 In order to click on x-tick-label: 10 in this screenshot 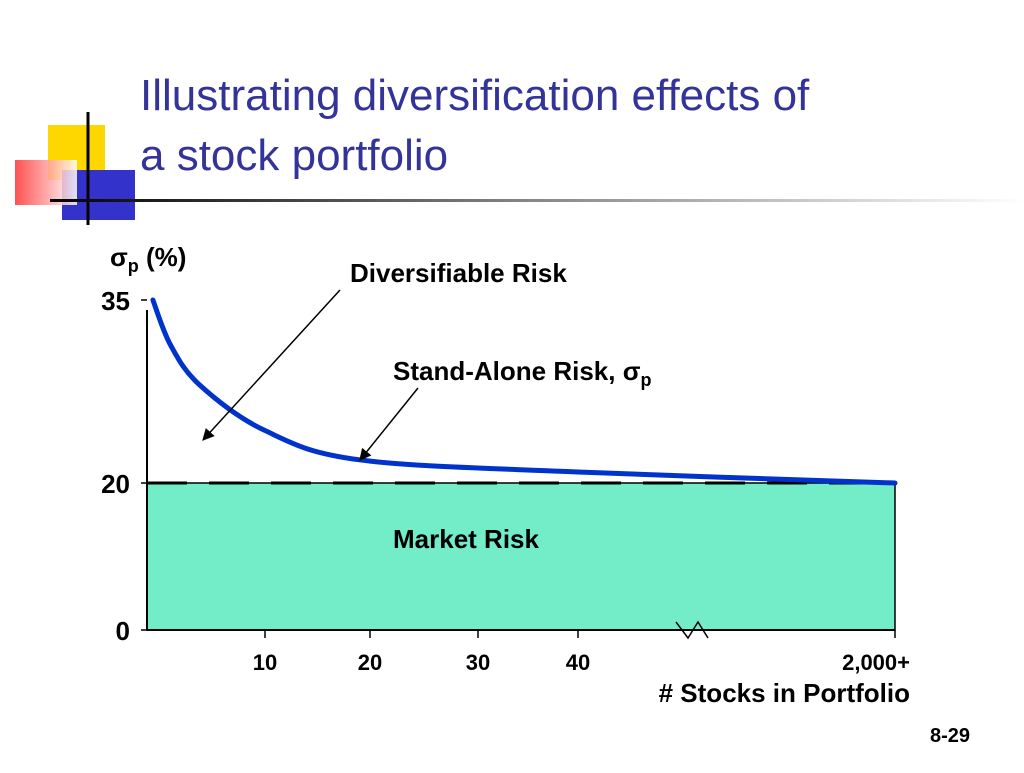, I will do `click(265, 662)`.